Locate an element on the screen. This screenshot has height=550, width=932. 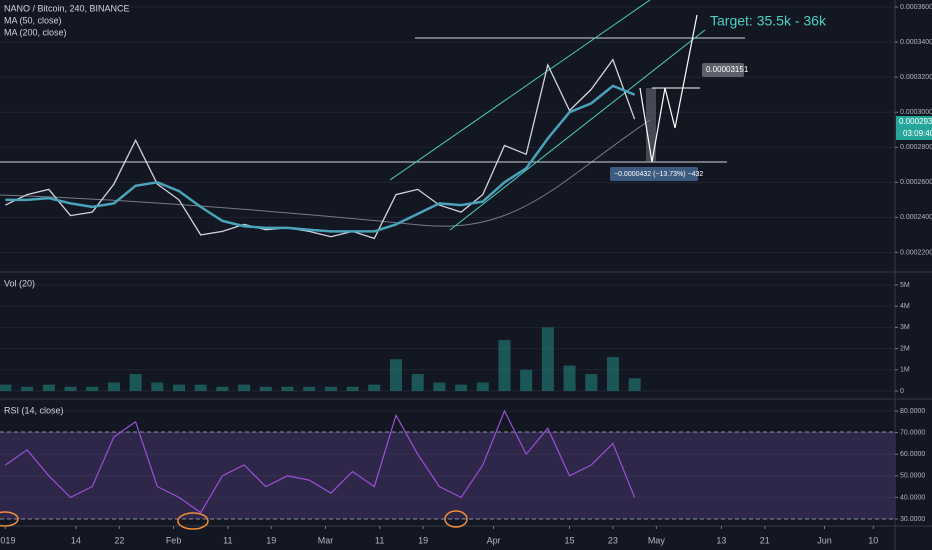
ma200 is located at coordinates (325, 173).